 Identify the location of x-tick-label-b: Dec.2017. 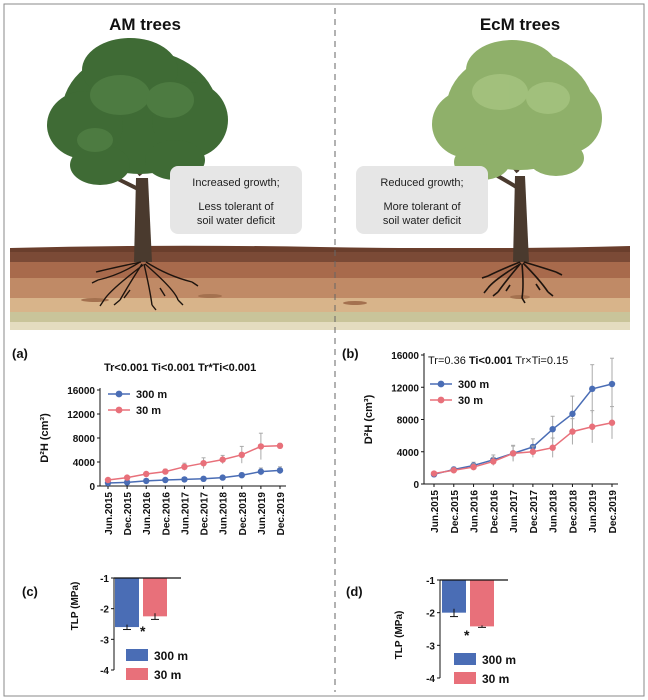
(534, 512).